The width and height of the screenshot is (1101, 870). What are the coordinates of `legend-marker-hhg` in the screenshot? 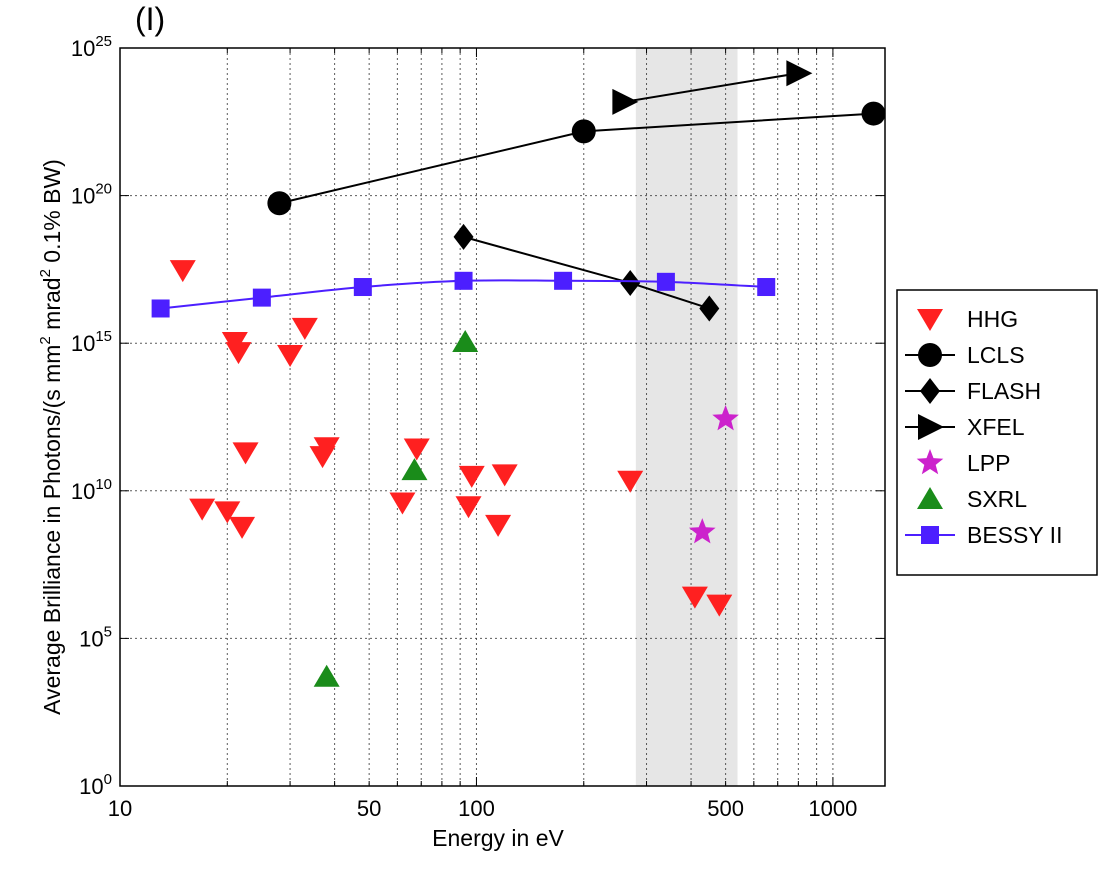 It's located at (930, 320).